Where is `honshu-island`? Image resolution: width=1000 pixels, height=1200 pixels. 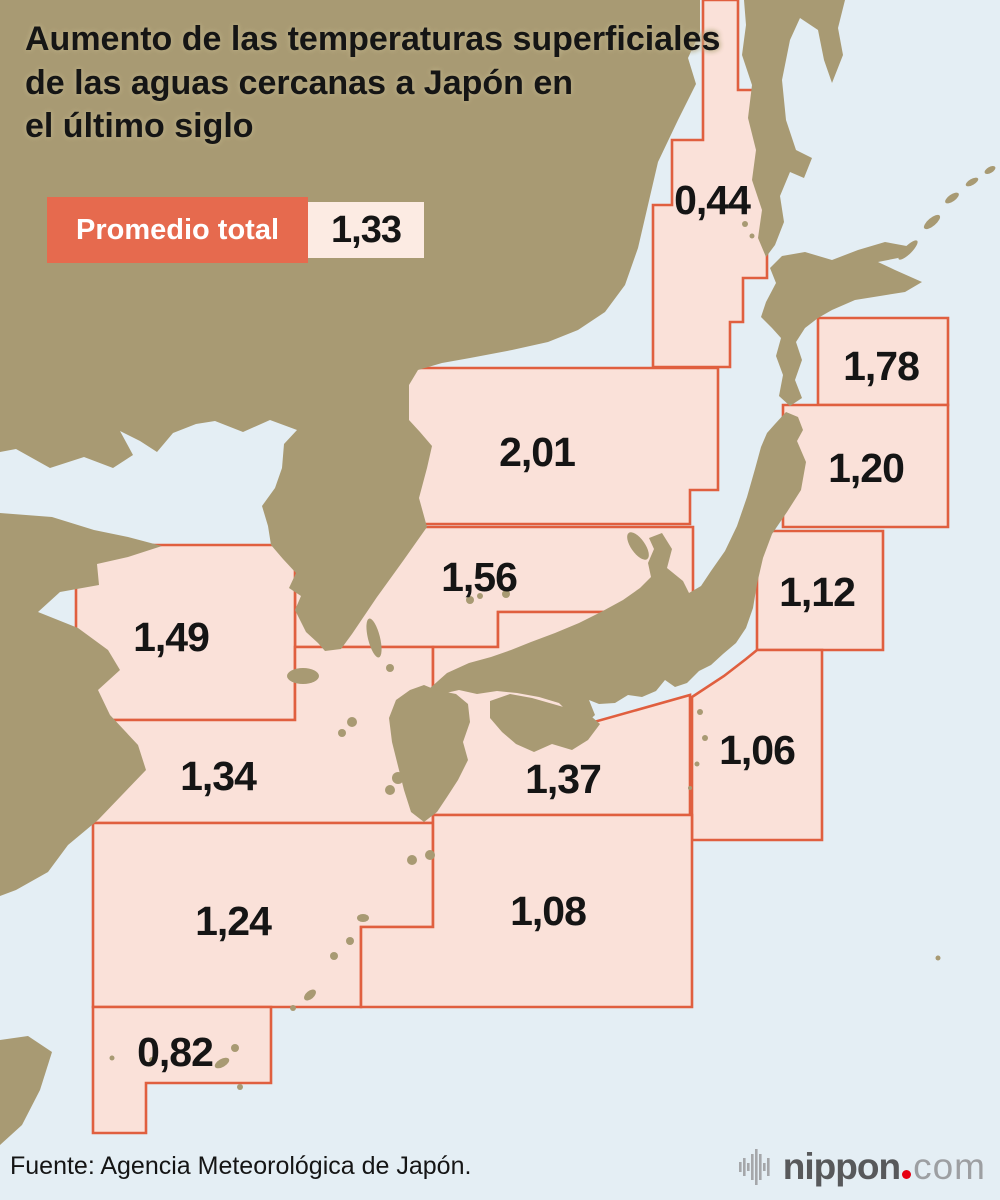 honshu-island is located at coordinates (617, 568).